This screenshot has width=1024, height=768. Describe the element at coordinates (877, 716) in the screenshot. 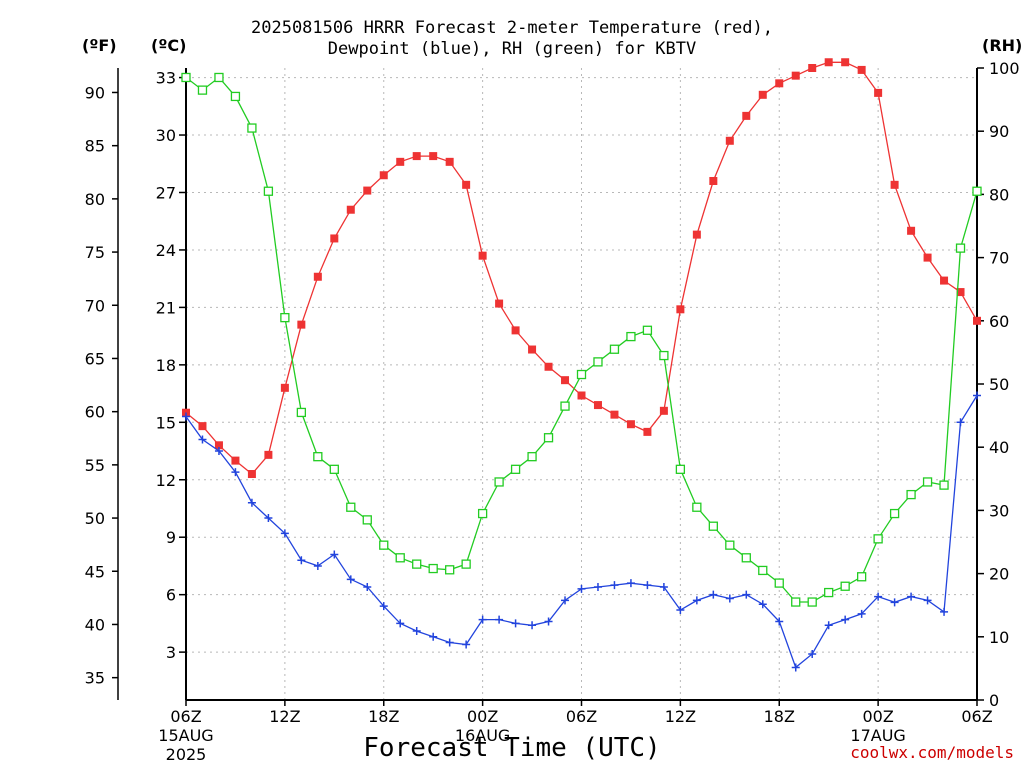

I see `x-tick-label: 00Z` at that location.